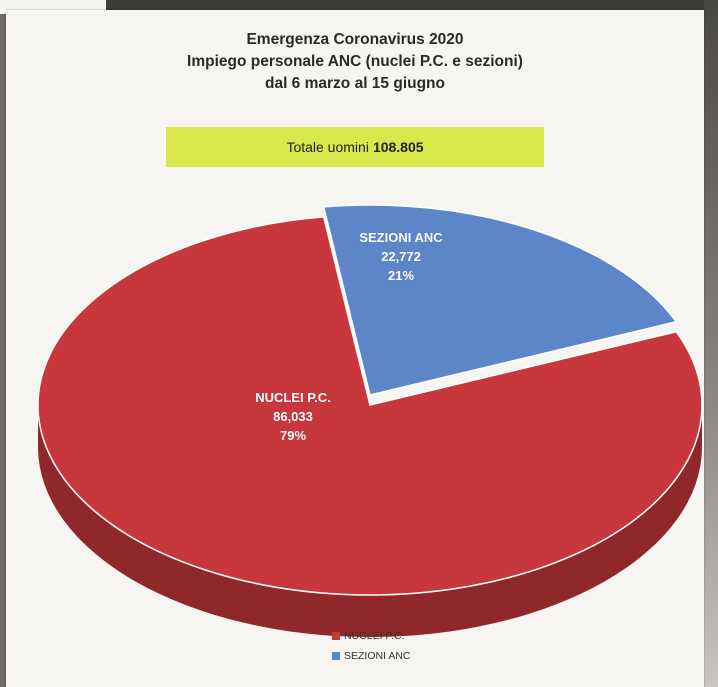 The width and height of the screenshot is (718, 687). Describe the element at coordinates (354, 83) in the screenshot. I see `title-line-3: dal 6 marzo al 15 giugno` at that location.